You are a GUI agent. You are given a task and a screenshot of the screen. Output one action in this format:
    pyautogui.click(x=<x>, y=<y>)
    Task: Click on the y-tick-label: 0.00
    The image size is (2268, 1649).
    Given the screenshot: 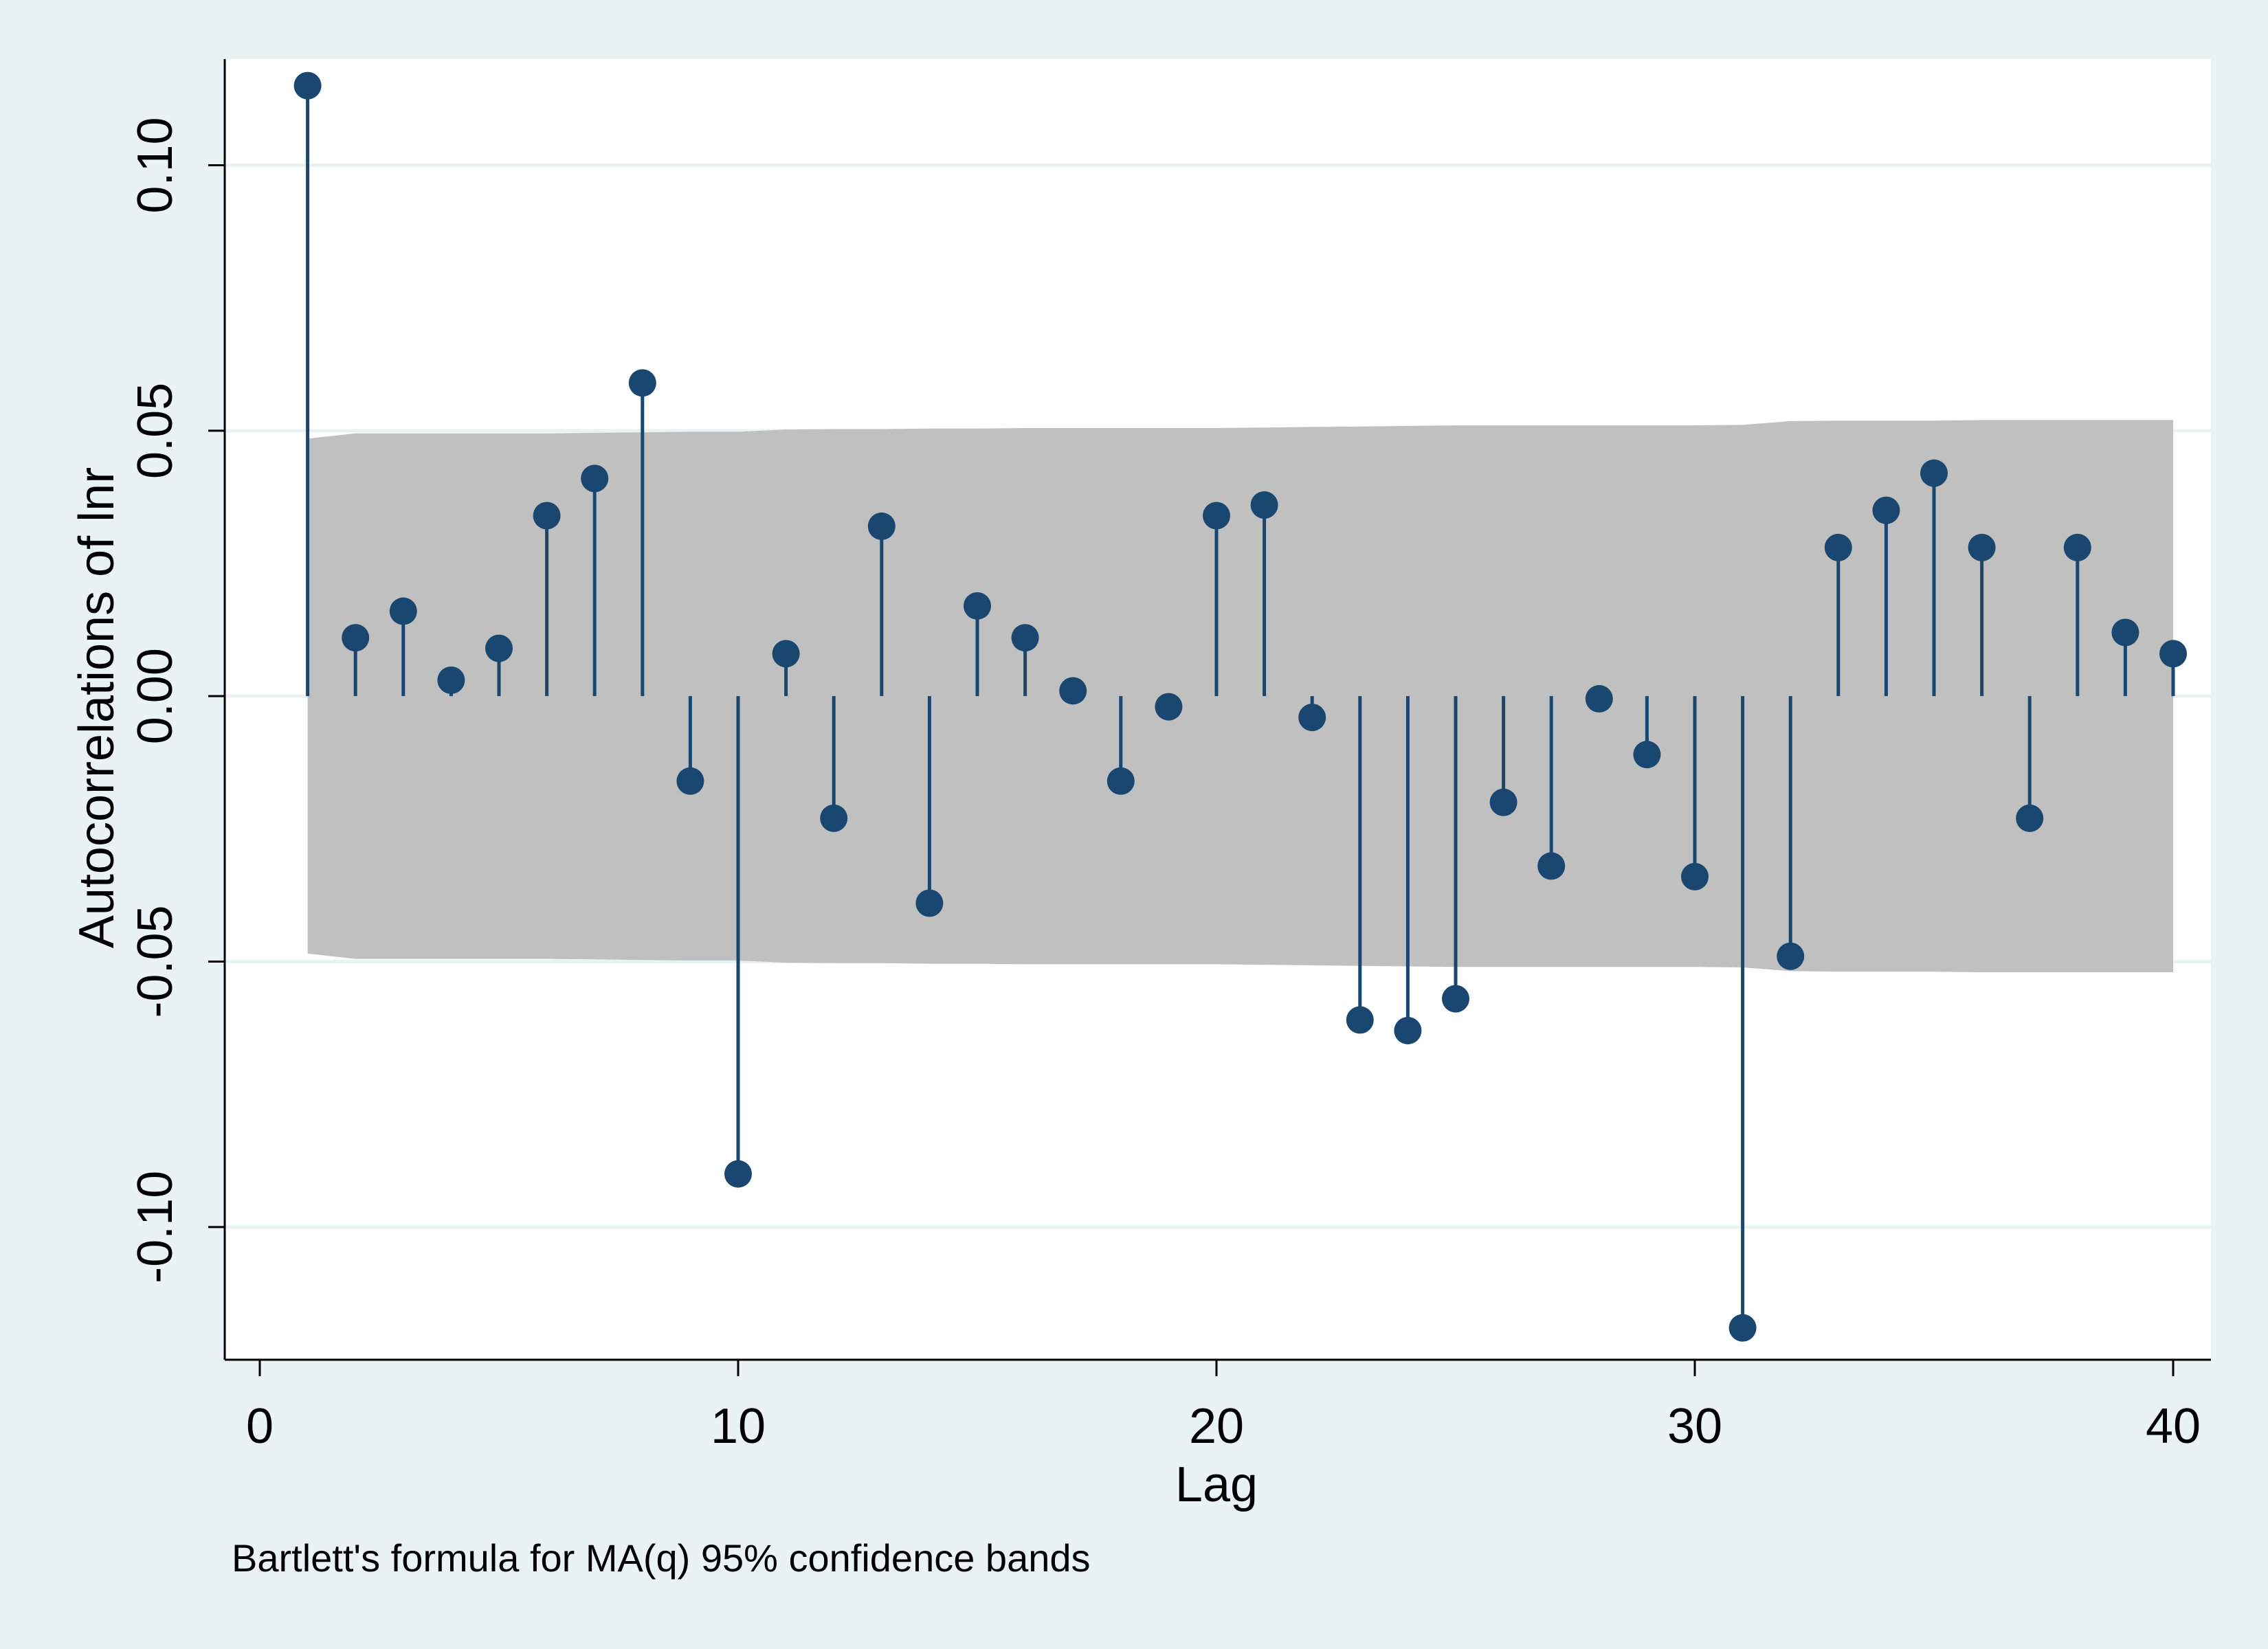 What is the action you would take?
    pyautogui.click(x=155, y=696)
    